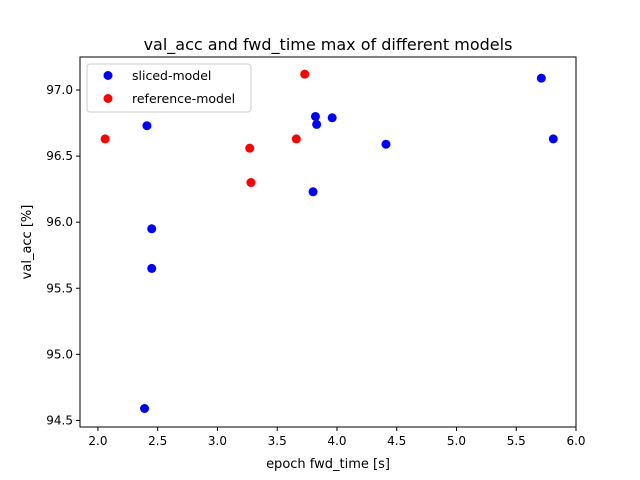 This screenshot has width=640, height=480. Describe the element at coordinates (157, 441) in the screenshot. I see `x-tick-label: 2.5` at that location.